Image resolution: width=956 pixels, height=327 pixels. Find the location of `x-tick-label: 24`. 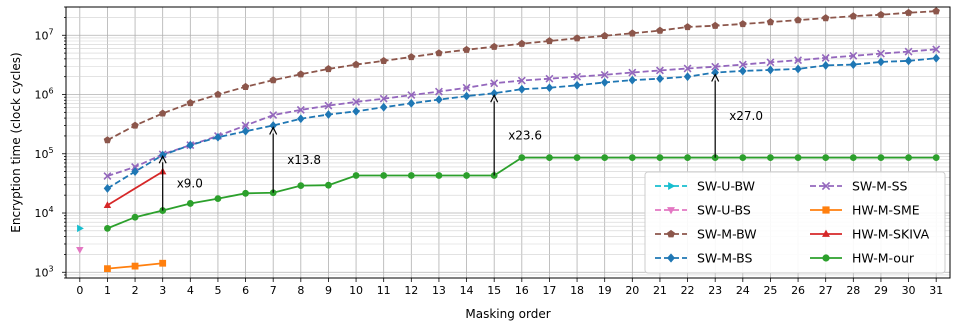

x-tick-label: 24 is located at coordinates (743, 290).